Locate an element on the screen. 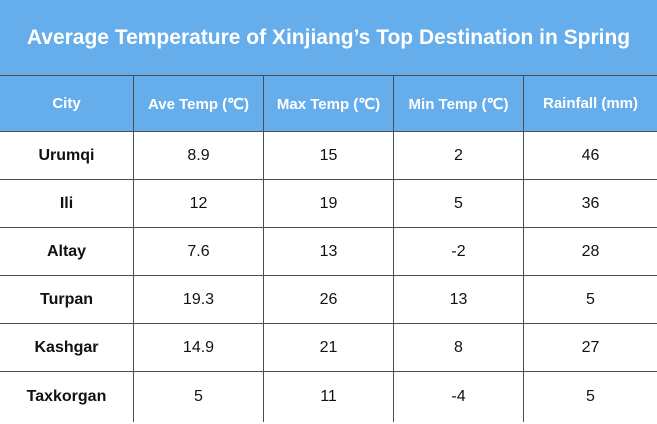 This screenshot has width=657, height=424. column-header: Ave Temp (℃) is located at coordinates (199, 104).